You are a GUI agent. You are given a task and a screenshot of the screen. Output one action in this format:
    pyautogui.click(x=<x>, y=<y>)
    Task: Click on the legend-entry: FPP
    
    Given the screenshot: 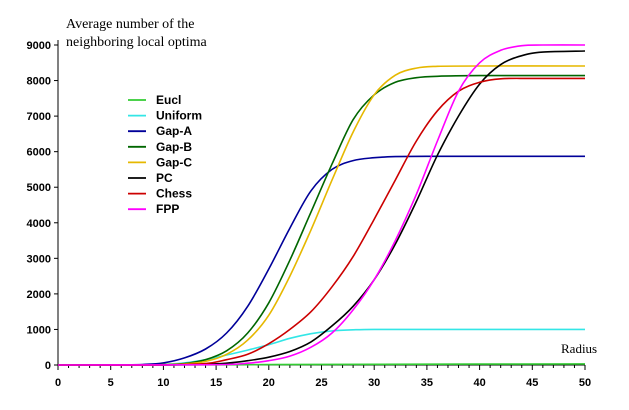 What is the action you would take?
    pyautogui.click(x=167, y=209)
    